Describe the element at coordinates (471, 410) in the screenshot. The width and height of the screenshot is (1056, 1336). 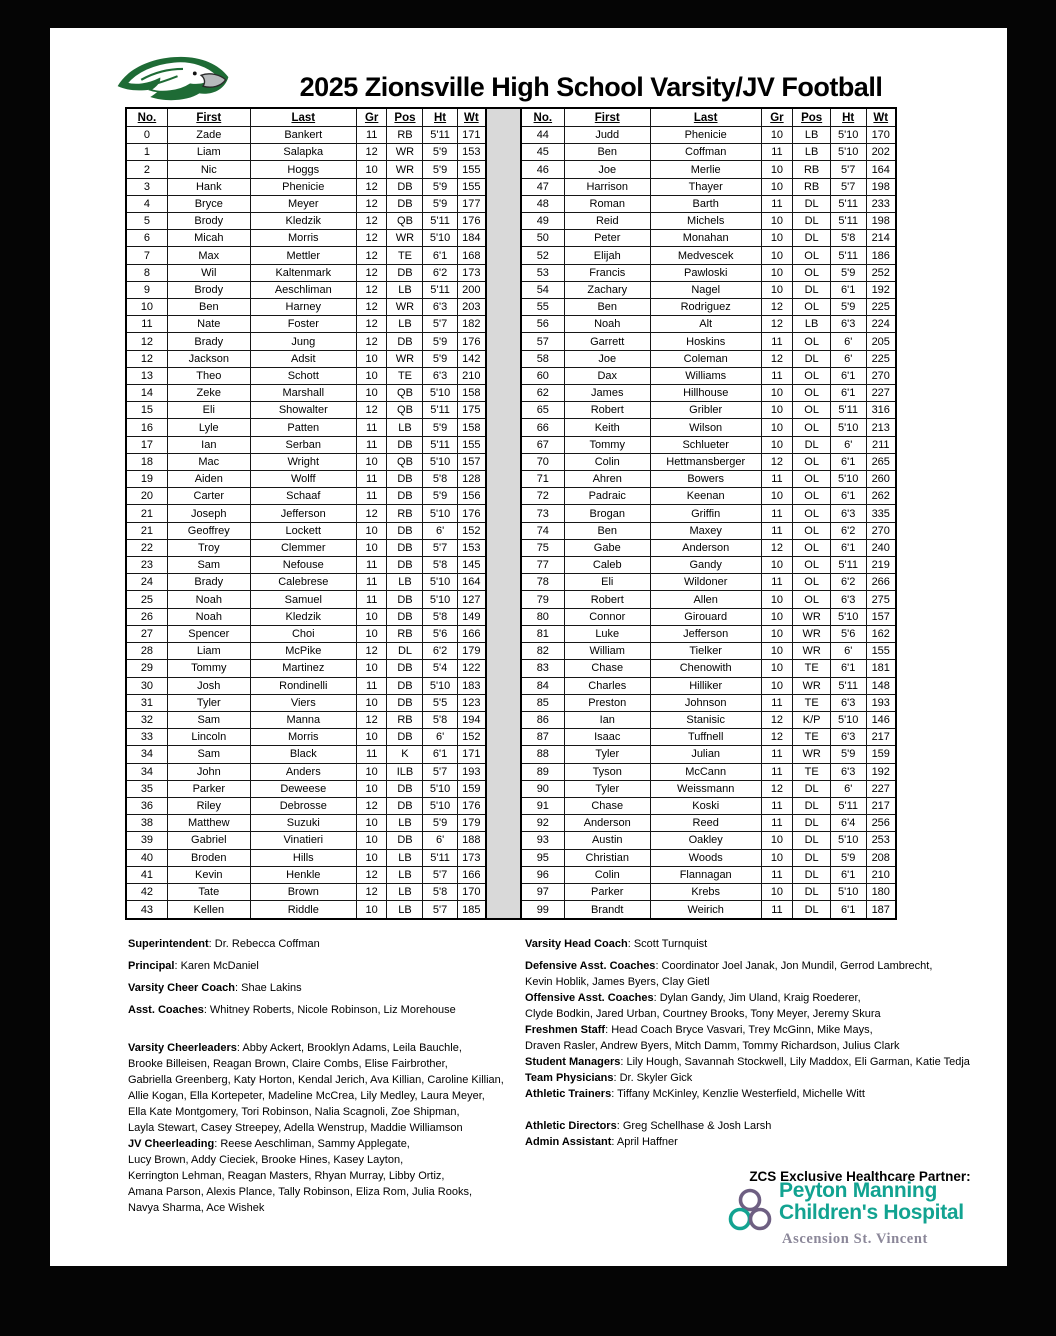
I see `roster-cell: 175` at that location.